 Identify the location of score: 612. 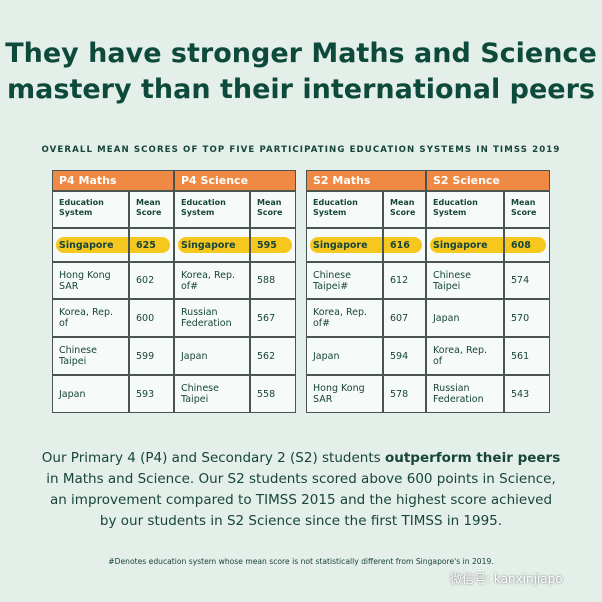
(404, 280).